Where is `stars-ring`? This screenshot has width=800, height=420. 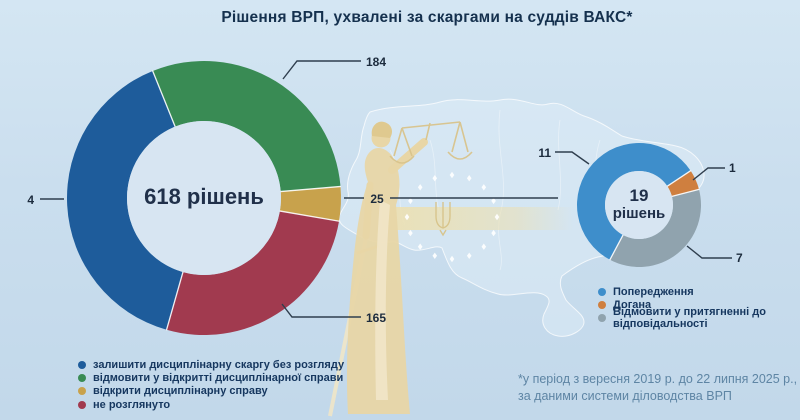
stars-ring is located at coordinates (452, 217).